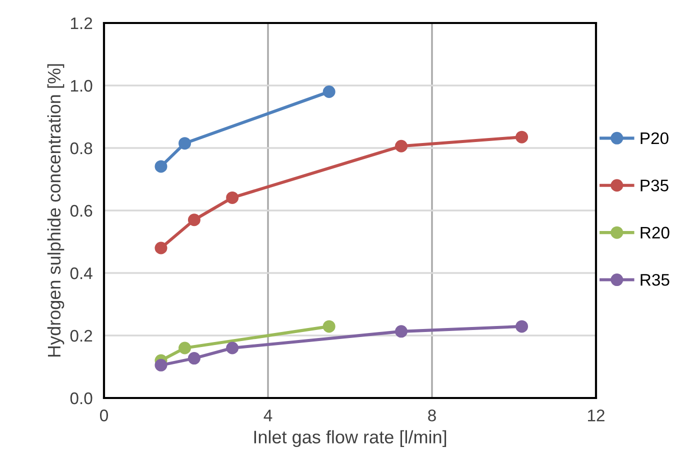  What do you see at coordinates (655, 232) in the screenshot?
I see `legend-label: R20` at bounding box center [655, 232].